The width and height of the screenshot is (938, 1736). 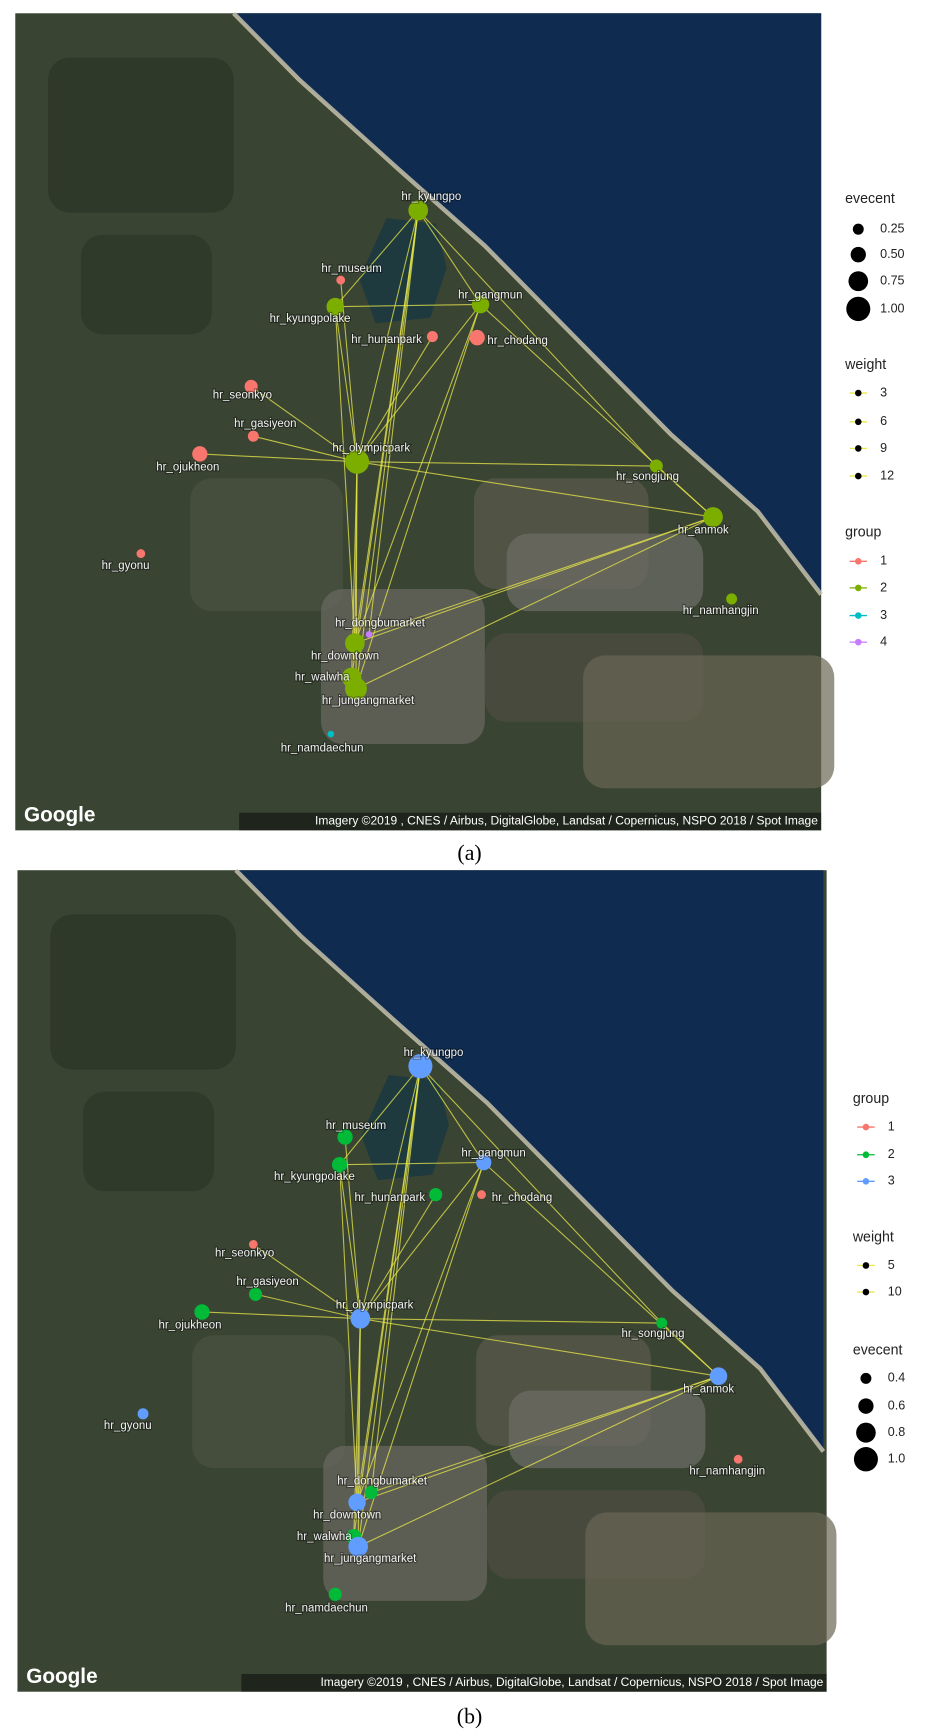 I want to click on node-label: hr_ojukheon, so click(x=189, y=1325).